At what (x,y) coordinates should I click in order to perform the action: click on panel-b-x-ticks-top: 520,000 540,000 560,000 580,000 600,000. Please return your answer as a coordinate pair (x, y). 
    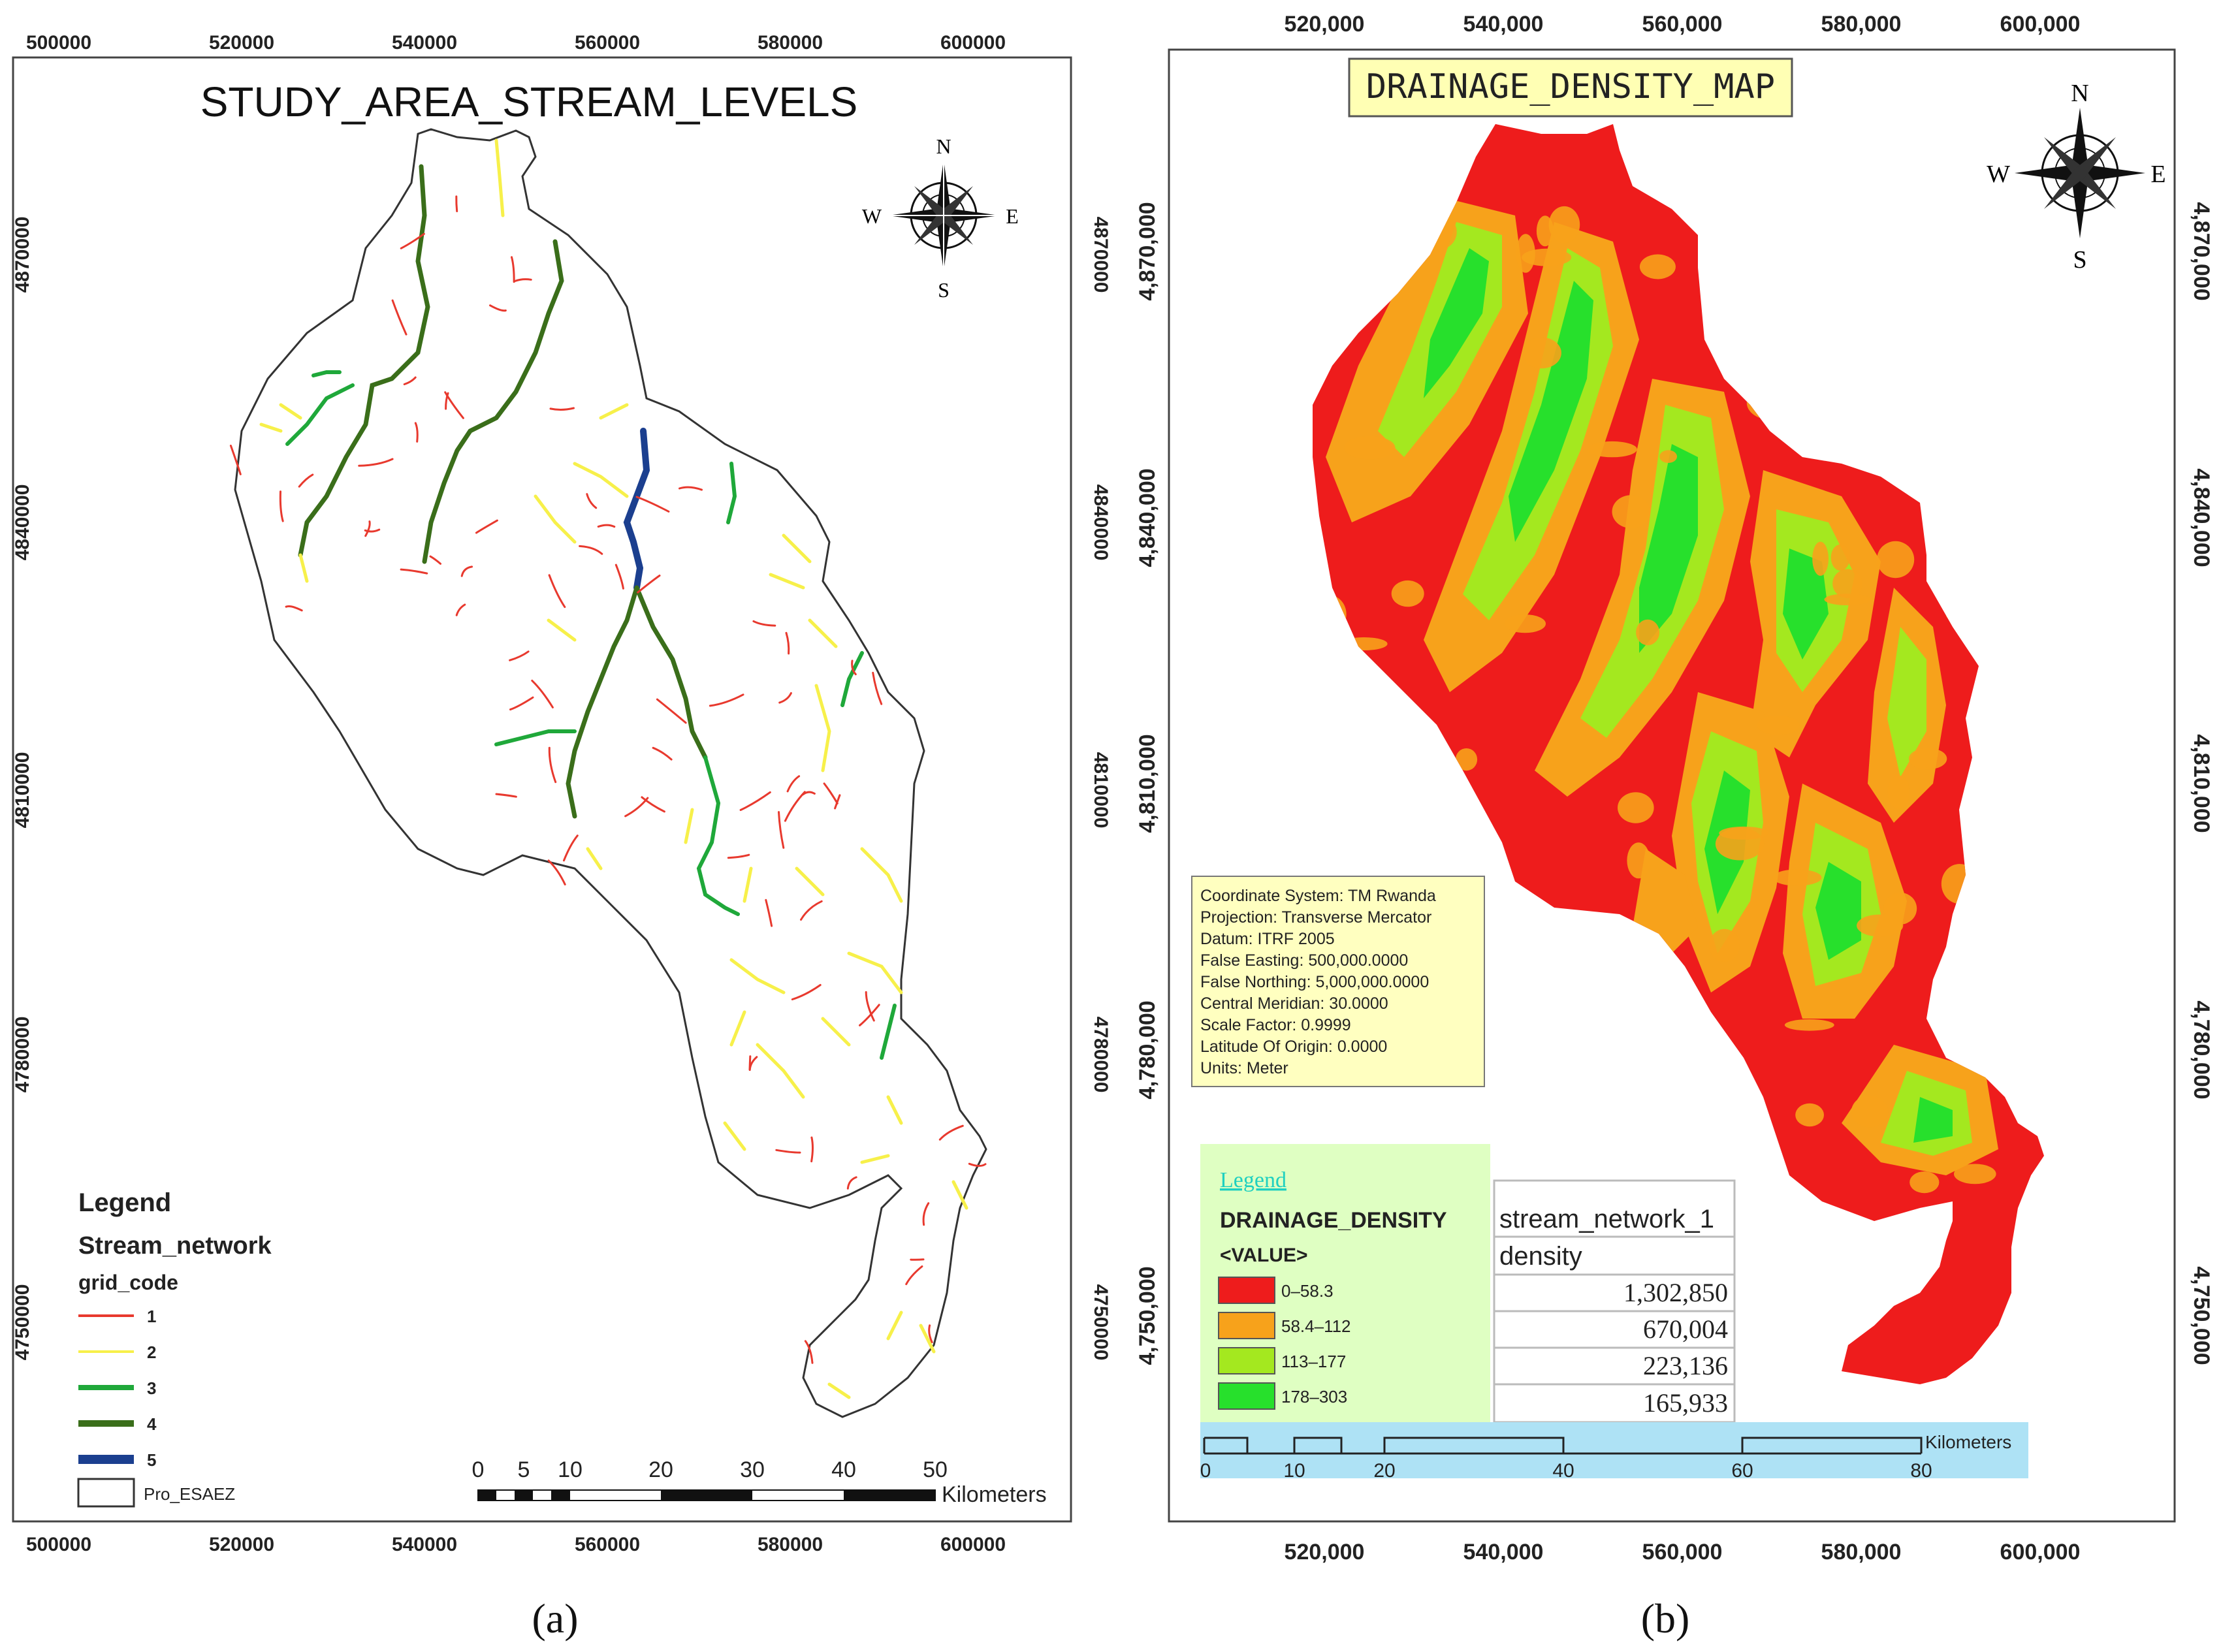
    Looking at the image, I should click on (1683, 24).